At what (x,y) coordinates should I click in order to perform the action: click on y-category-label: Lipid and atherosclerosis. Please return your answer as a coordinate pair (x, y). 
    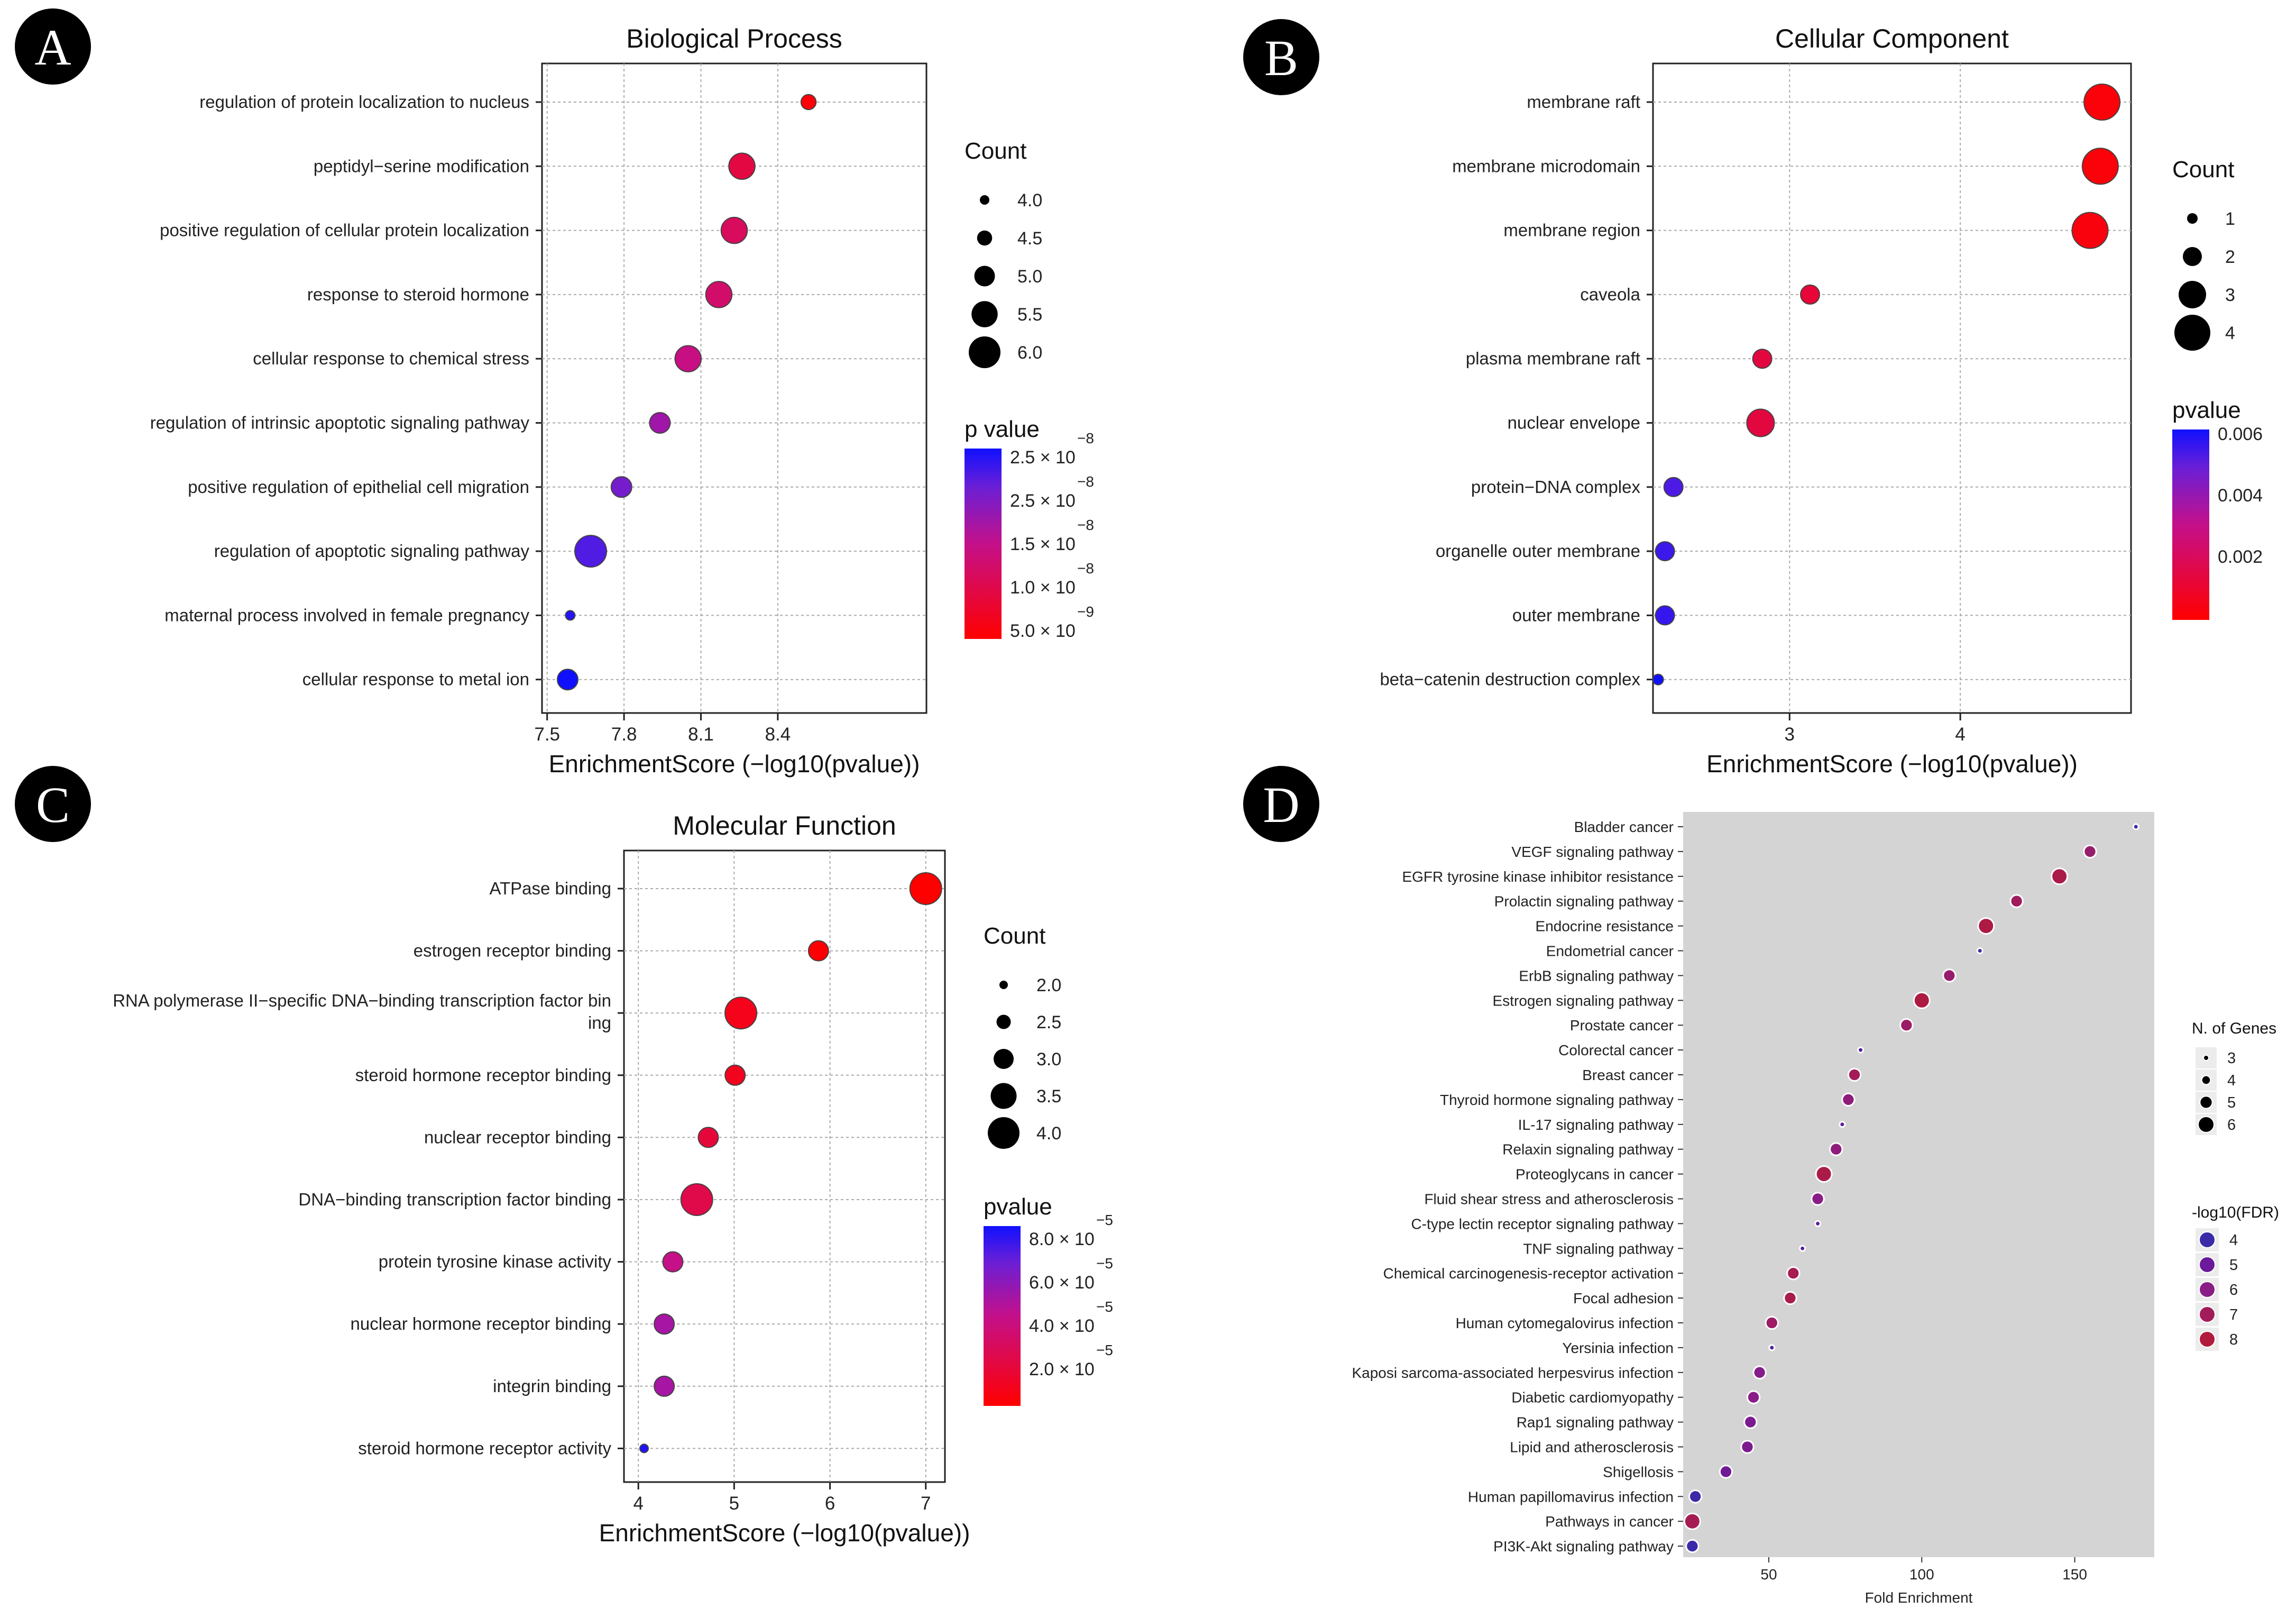
    Looking at the image, I should click on (1592, 1447).